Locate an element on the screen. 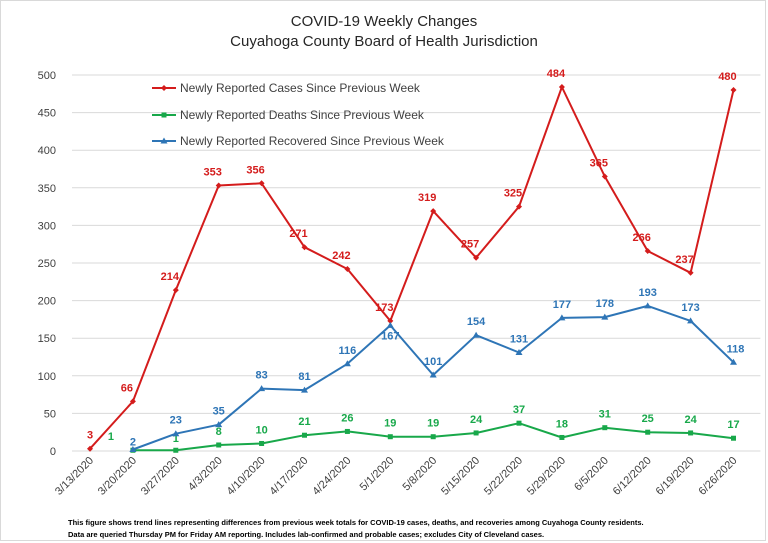 The height and width of the screenshot is (543, 768). data-label: 356 is located at coordinates (255, 170).